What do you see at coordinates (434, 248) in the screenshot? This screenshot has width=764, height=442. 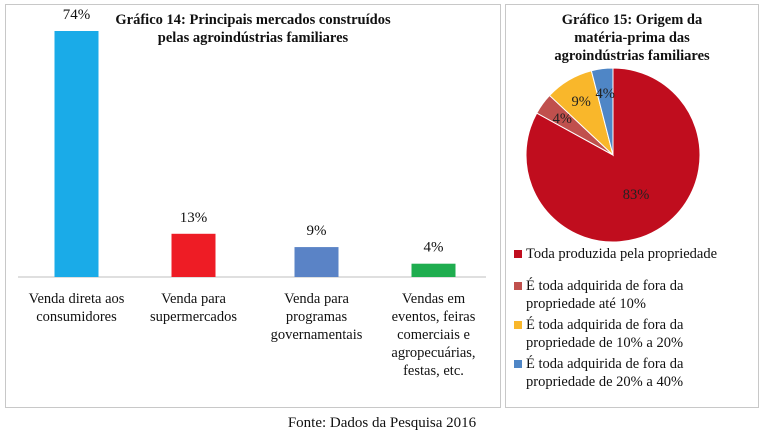 I see `bar-value-label: 4%` at bounding box center [434, 248].